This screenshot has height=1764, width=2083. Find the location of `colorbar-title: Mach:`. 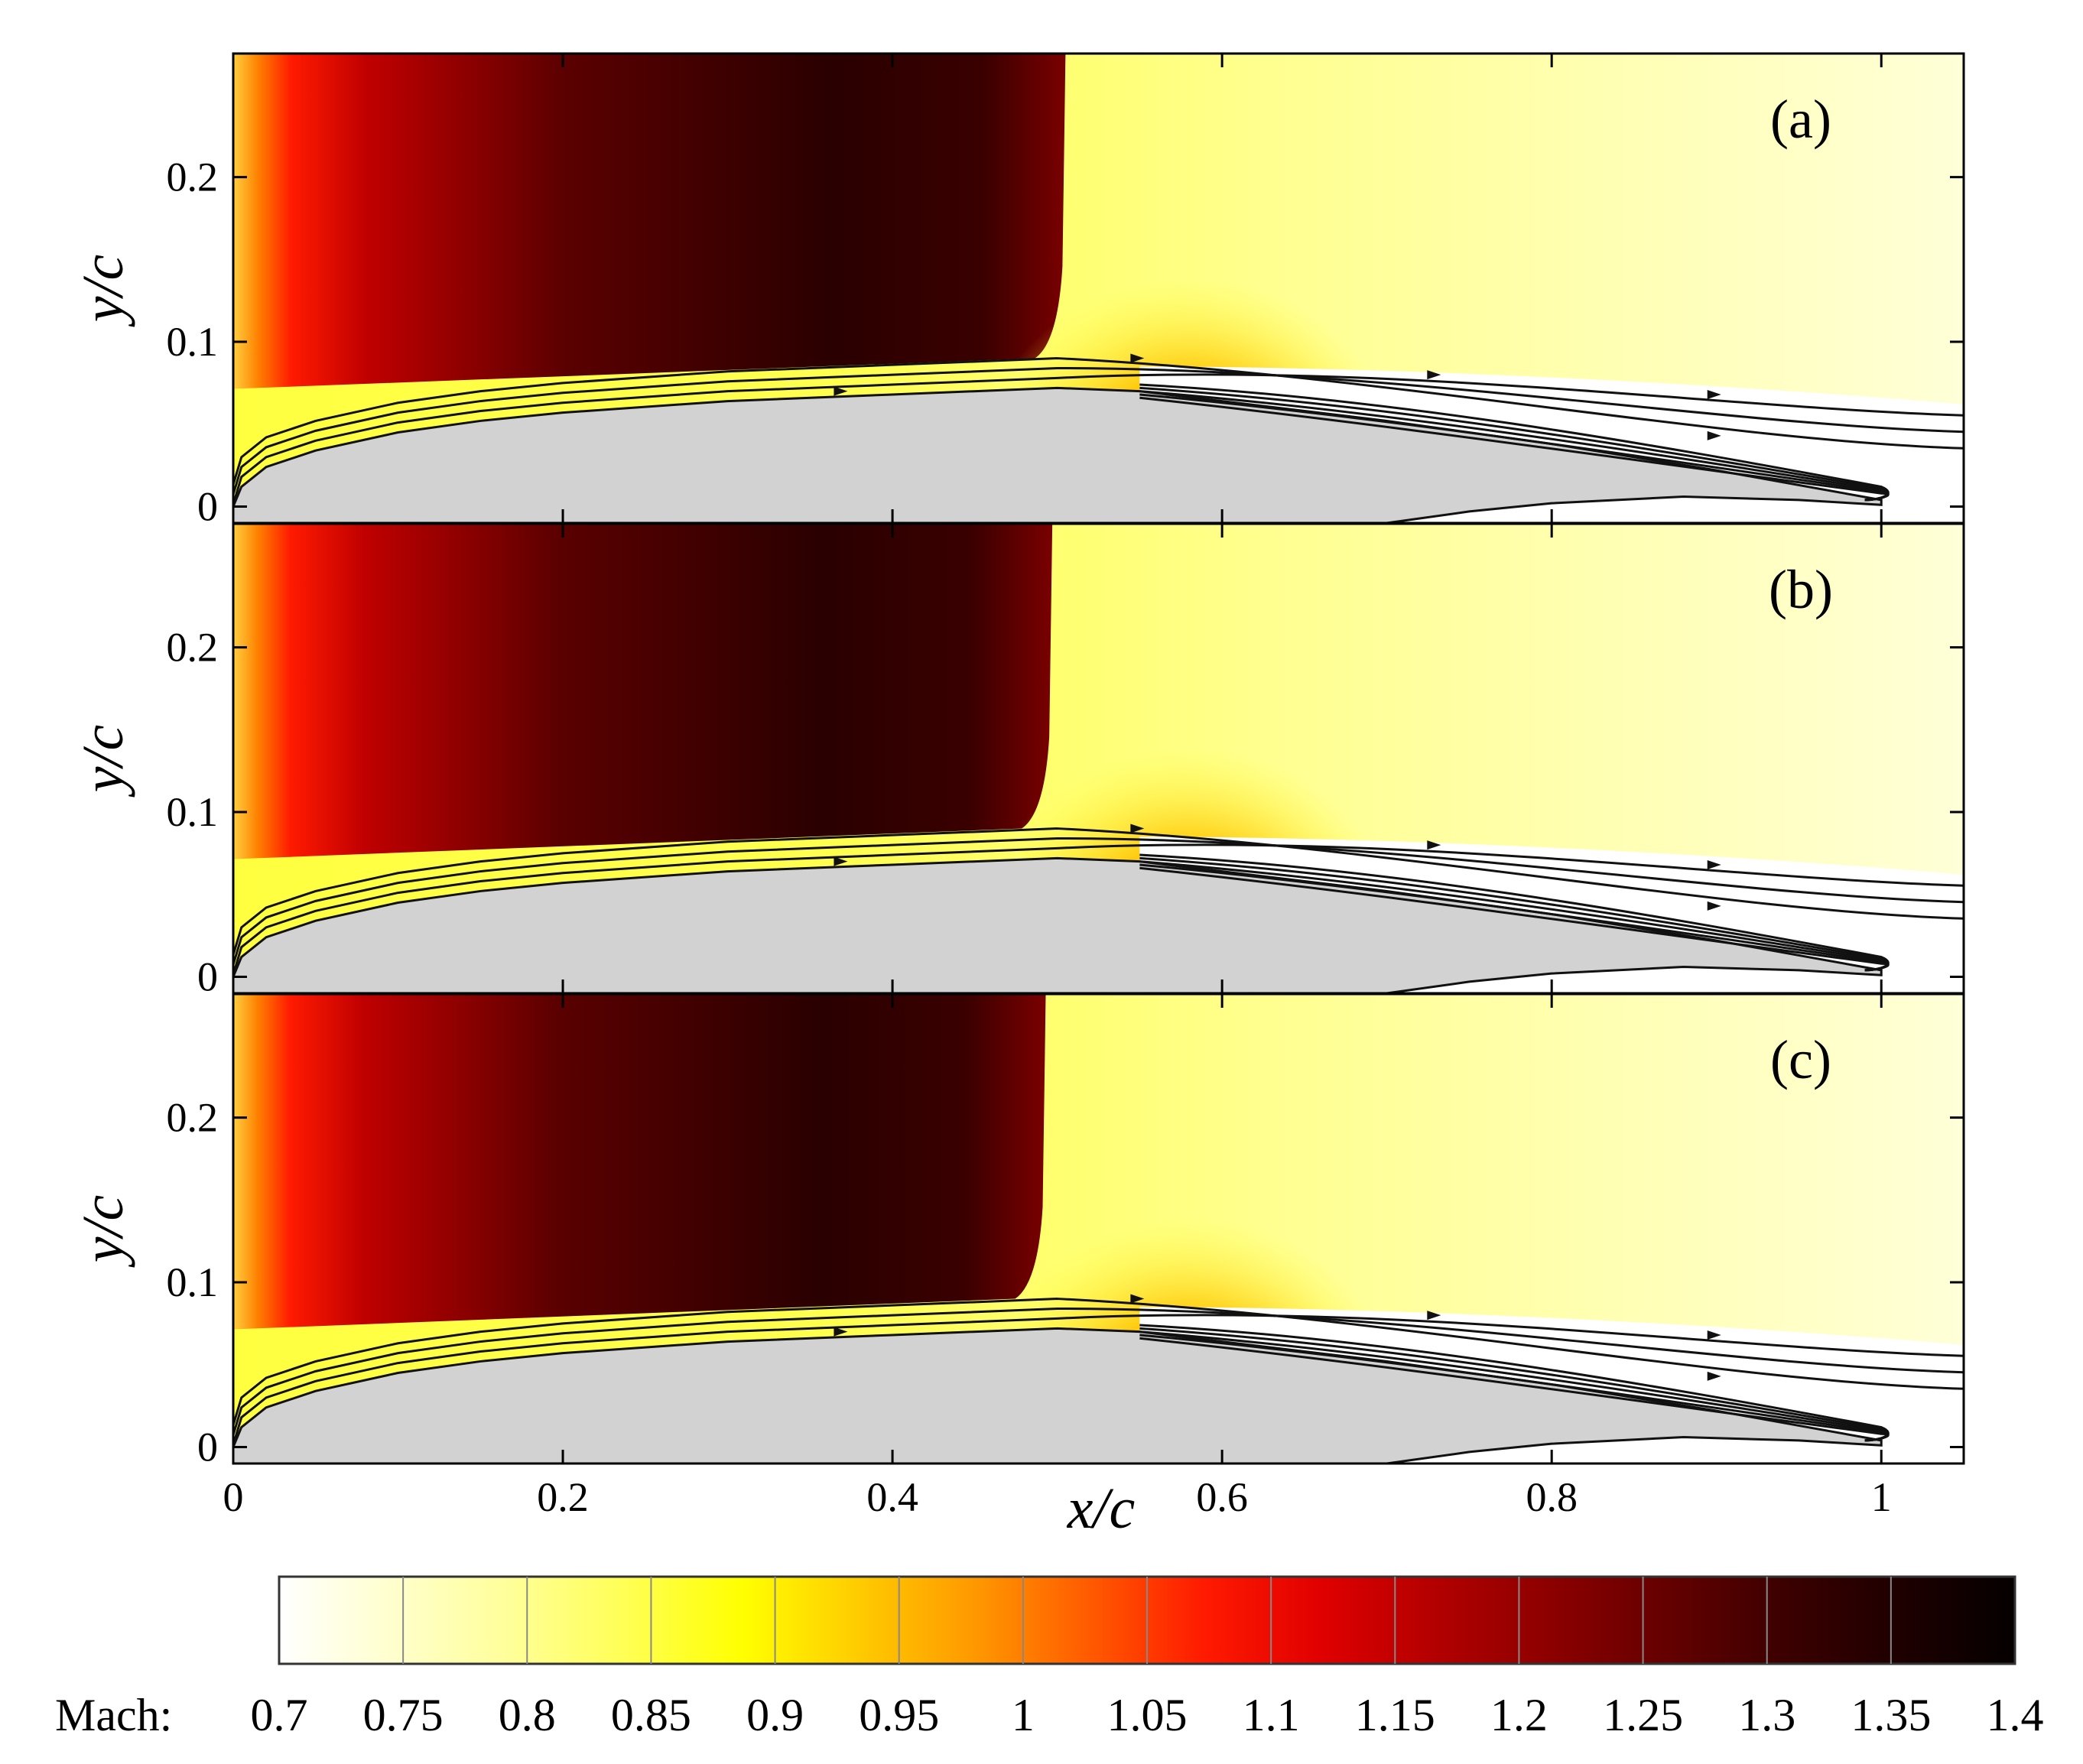

colorbar-title: Mach: is located at coordinates (114, 1715).